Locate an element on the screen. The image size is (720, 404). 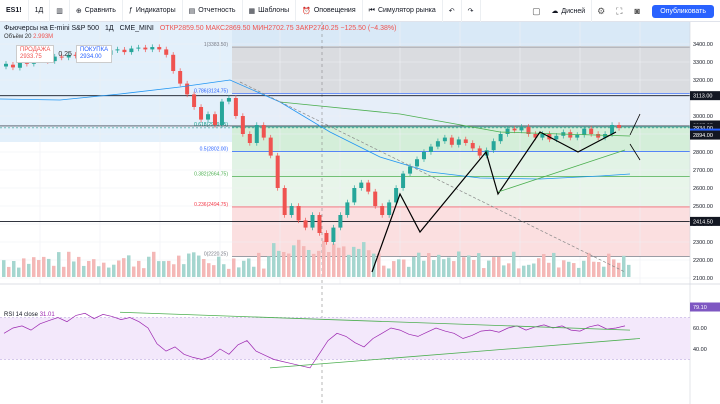
buy-button: ПОКУПКА 2934.00 is located at coordinates (94, 54).